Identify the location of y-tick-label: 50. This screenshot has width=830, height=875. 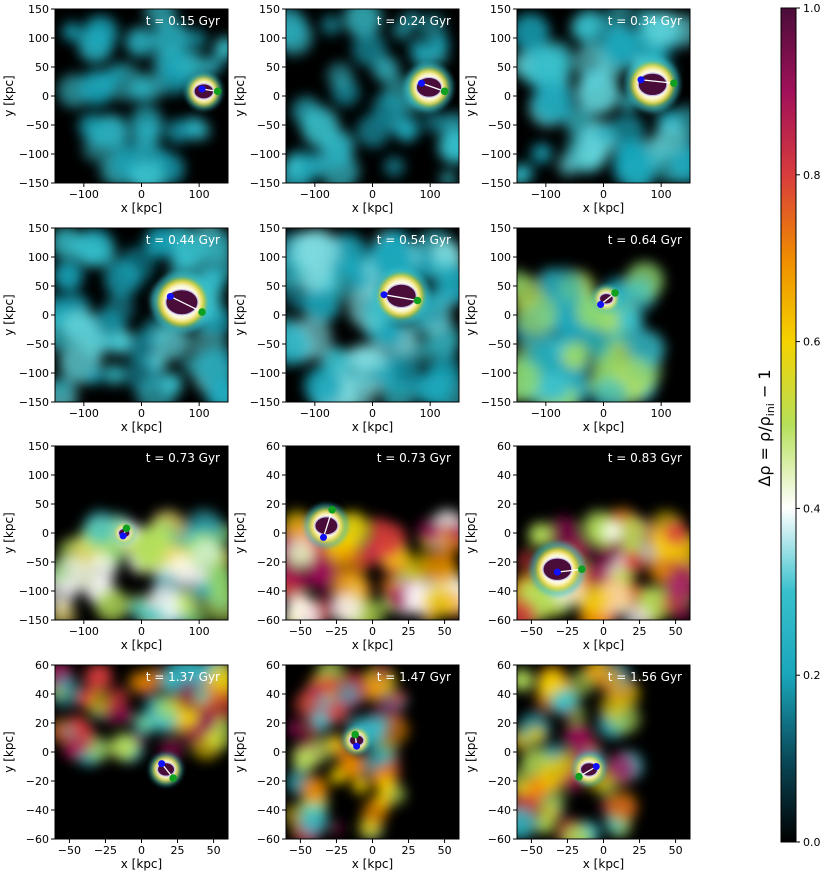
(42, 504).